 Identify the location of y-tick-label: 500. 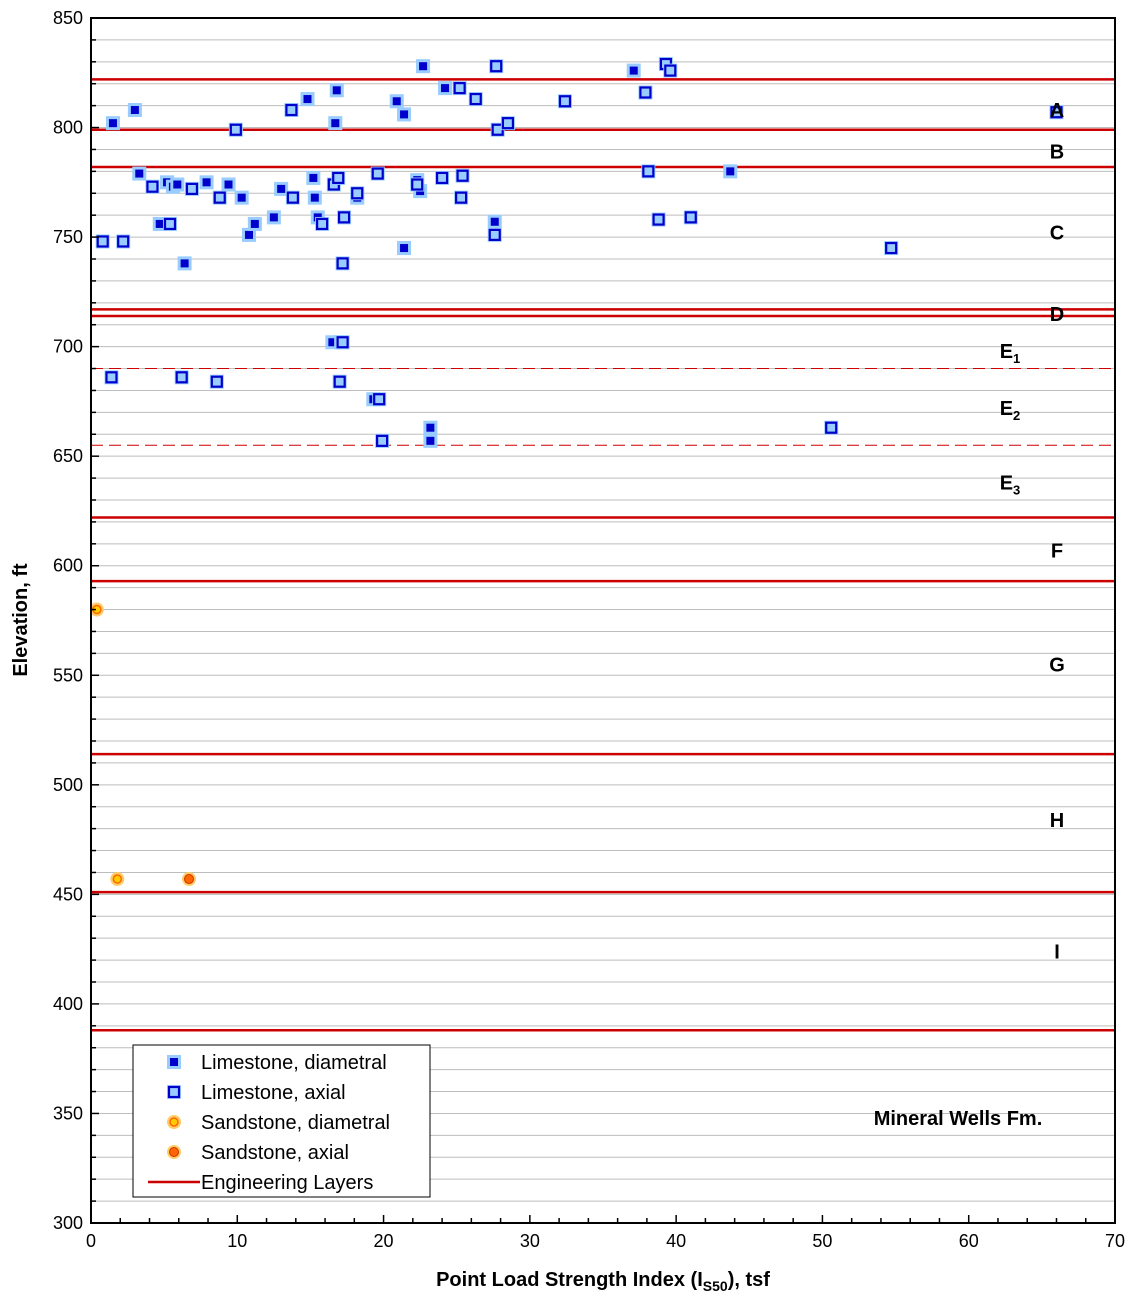
(68, 785).